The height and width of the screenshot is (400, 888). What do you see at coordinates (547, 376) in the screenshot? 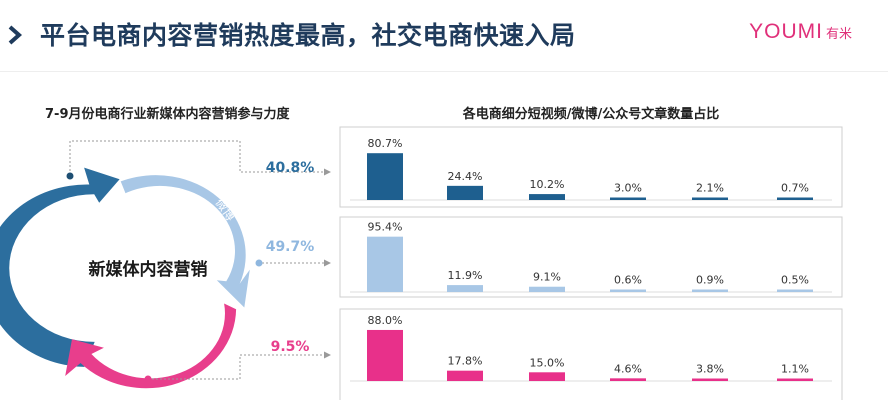
I see `bar-公众号-3` at bounding box center [547, 376].